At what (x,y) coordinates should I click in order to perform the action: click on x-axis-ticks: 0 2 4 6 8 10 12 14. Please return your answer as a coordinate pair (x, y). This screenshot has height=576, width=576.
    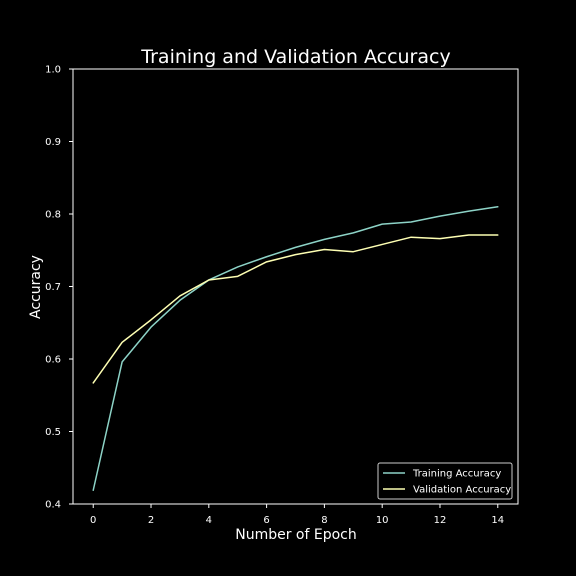
    Looking at the image, I should click on (297, 515).